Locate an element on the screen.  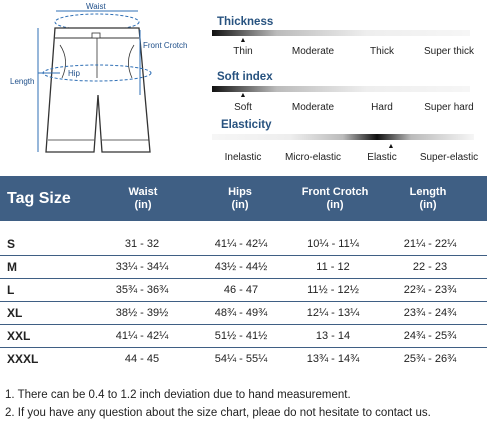
header-hips: Hips (in) is located at coordinates (240, 198).